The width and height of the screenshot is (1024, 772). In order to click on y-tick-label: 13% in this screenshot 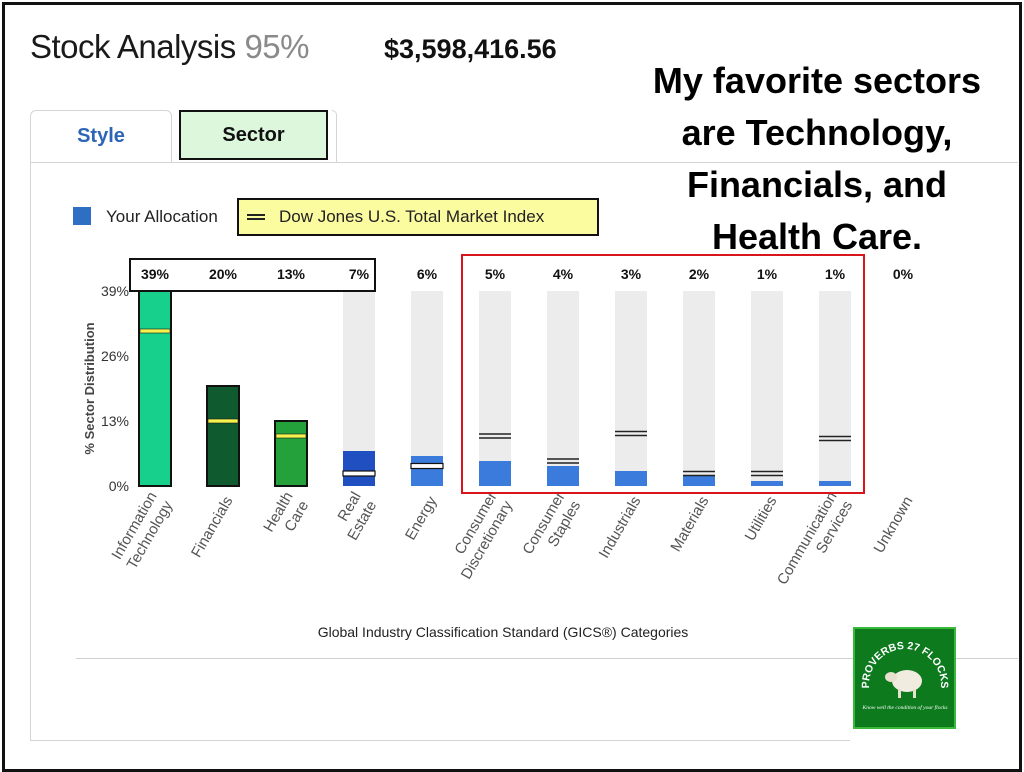, I will do `click(115, 421)`.